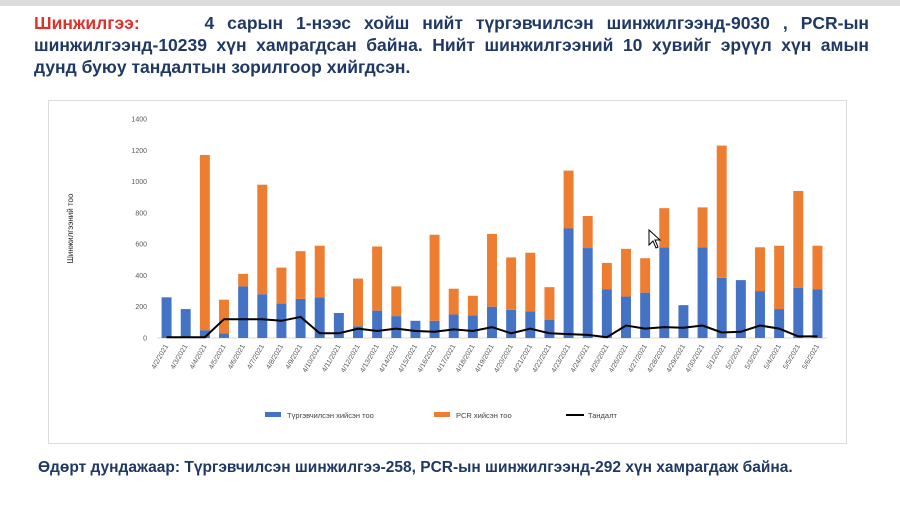 The height and width of the screenshot is (509, 900). Describe the element at coordinates (428, 358) in the screenshot. I see `x-tick-label: 4/16/2021` at that location.